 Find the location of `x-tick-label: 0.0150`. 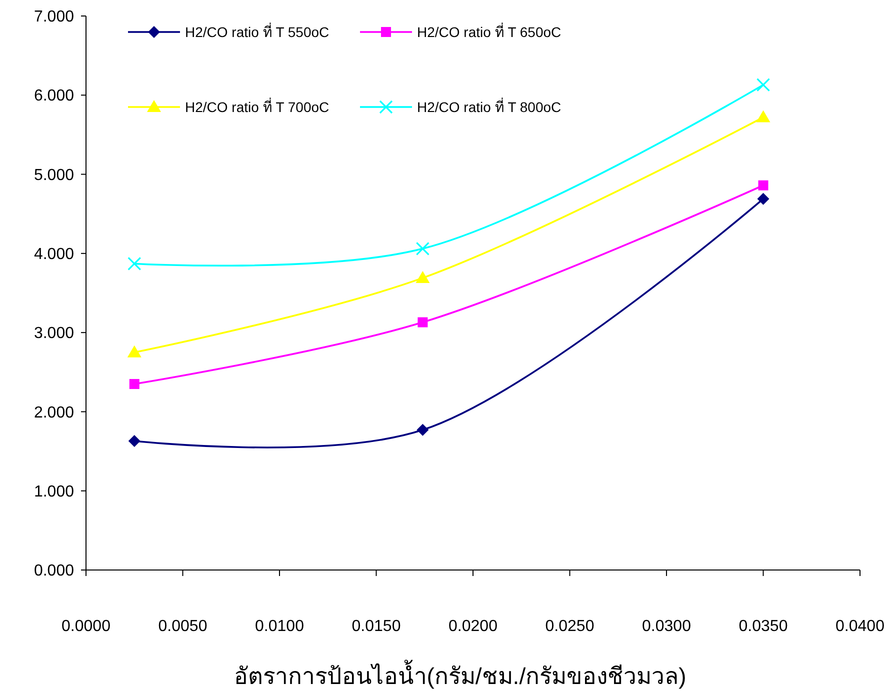

x-tick-label: 0.0150 is located at coordinates (376, 626).